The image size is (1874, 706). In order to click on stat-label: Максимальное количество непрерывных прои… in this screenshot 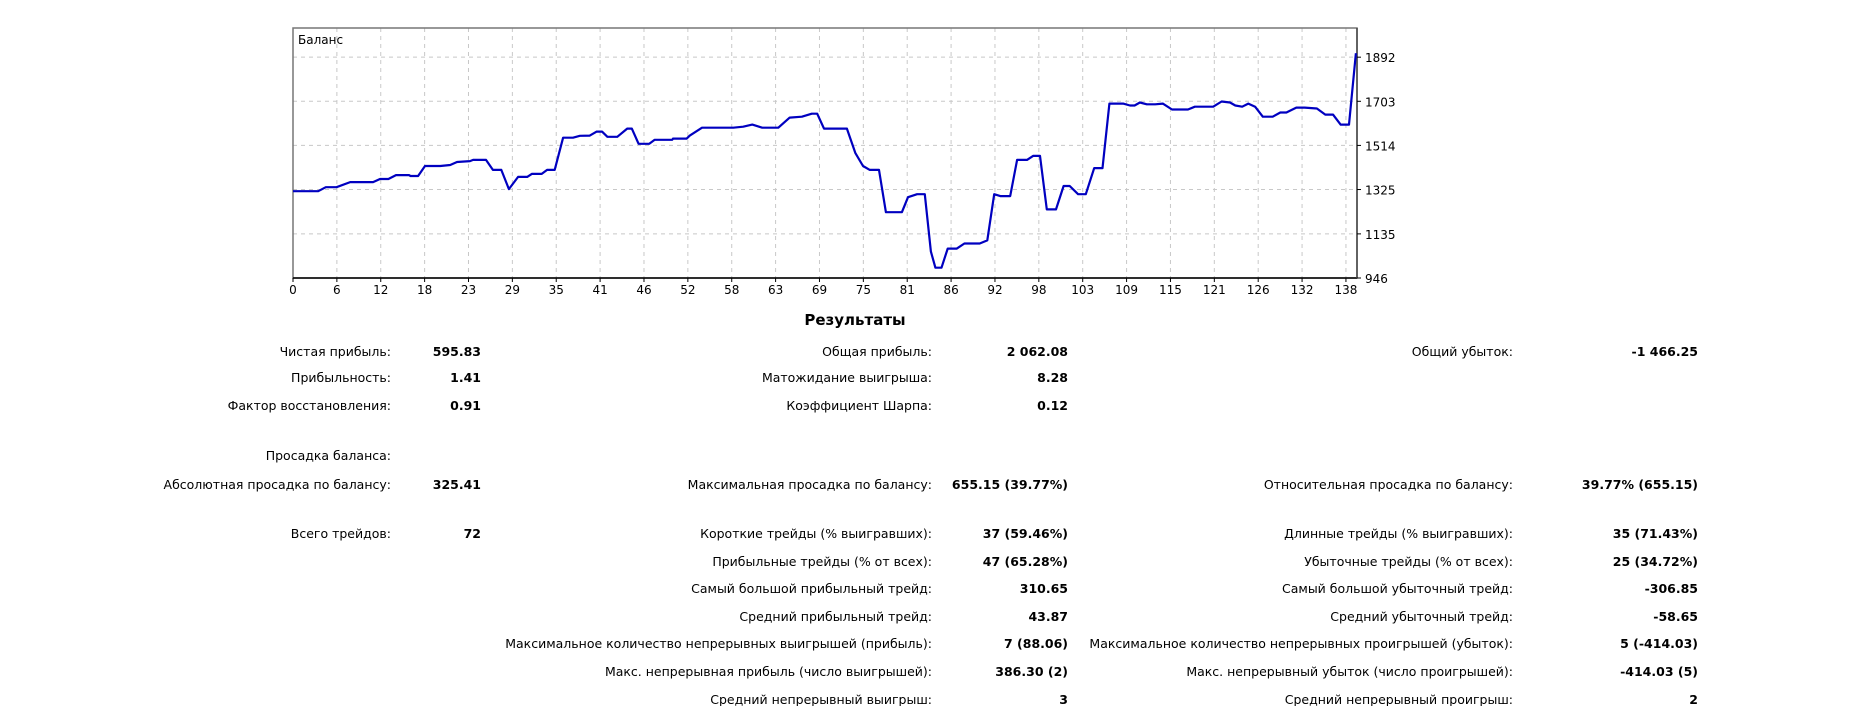, I will do `click(1301, 643)`.